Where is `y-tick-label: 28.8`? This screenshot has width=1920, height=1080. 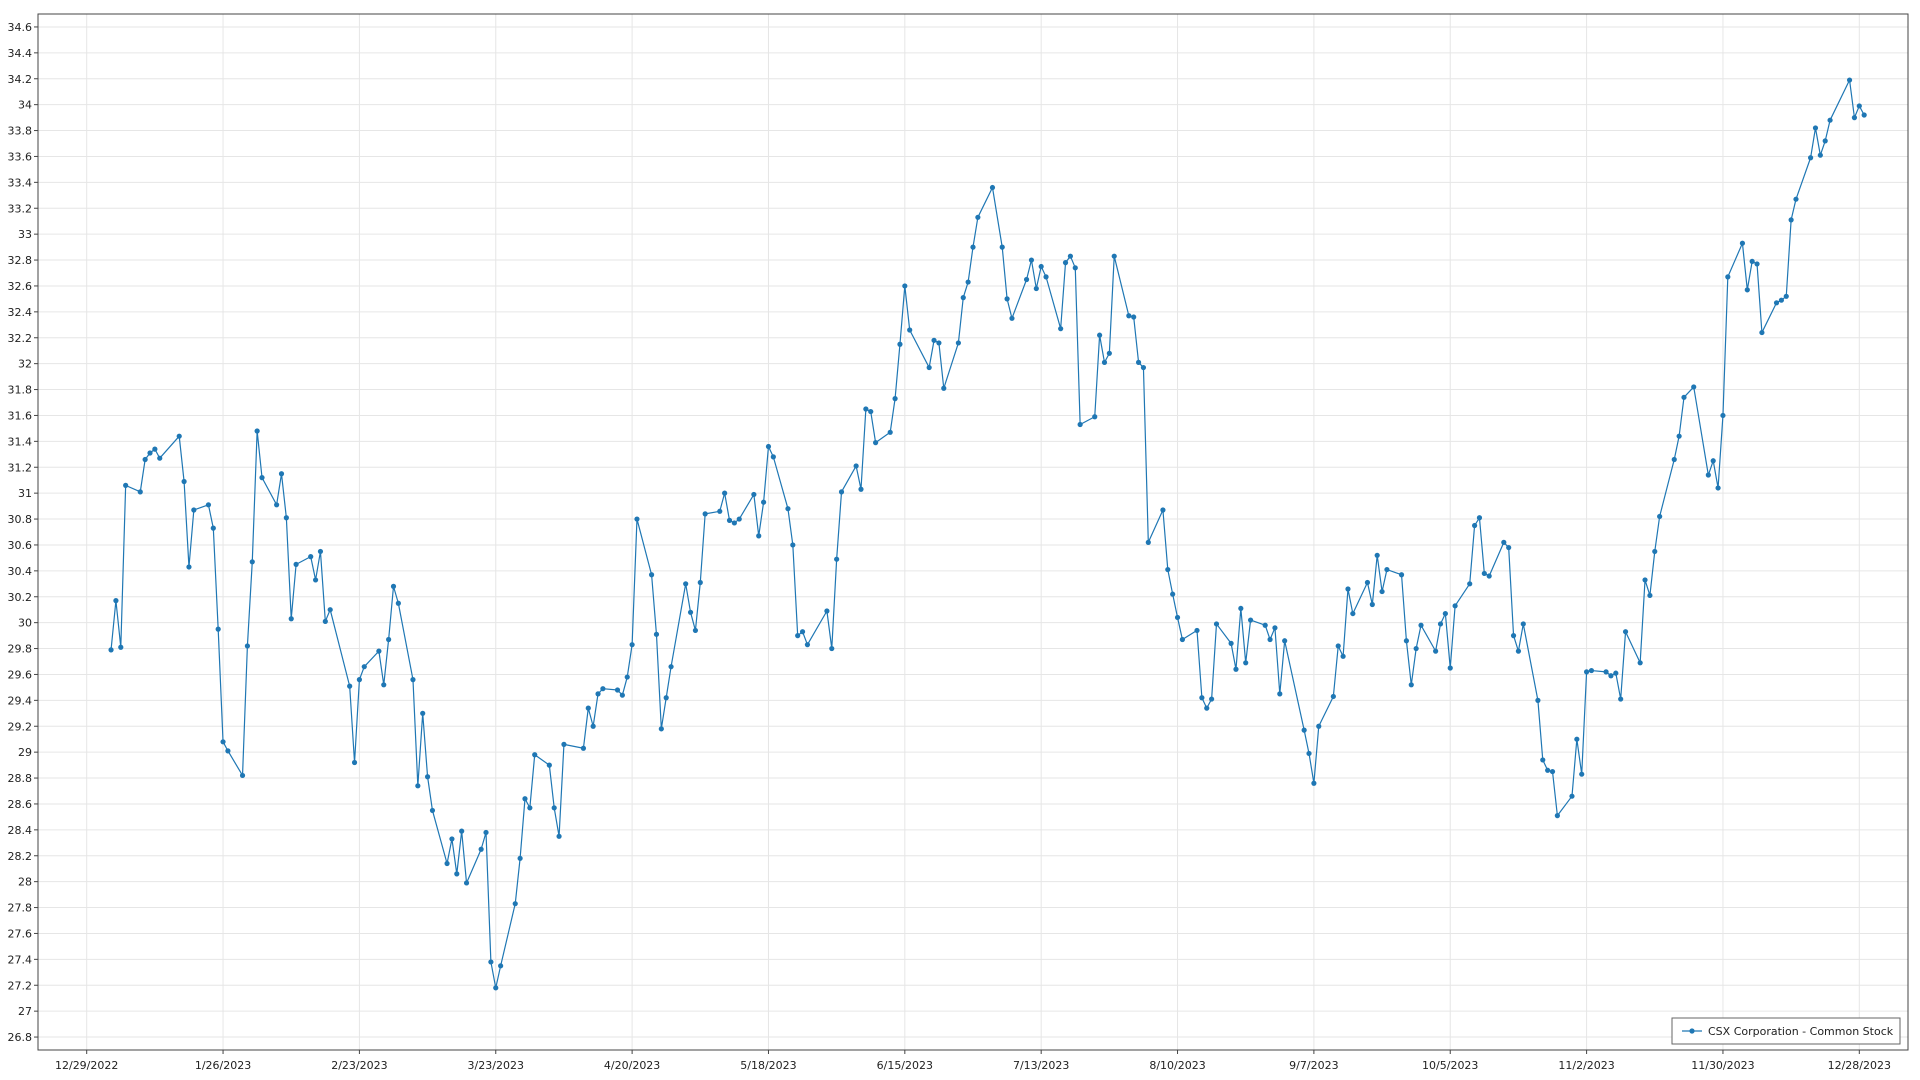 y-tick-label: 28.8 is located at coordinates (20, 778).